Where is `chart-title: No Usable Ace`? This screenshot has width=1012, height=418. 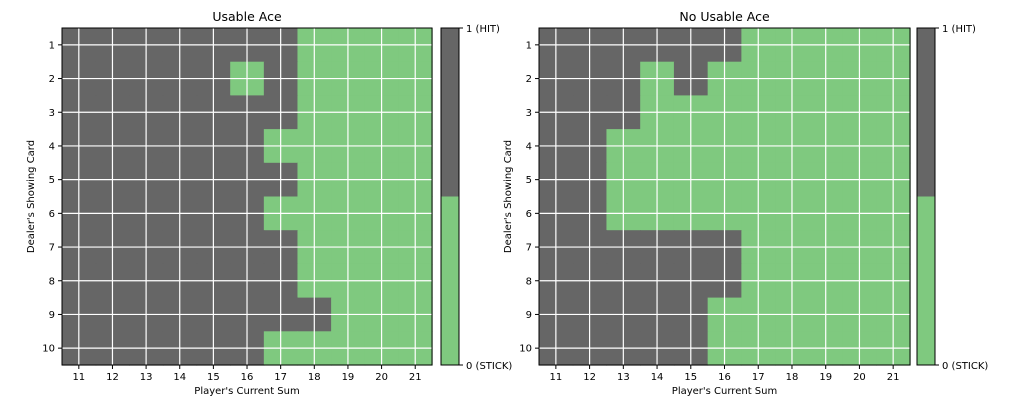
chart-title: No Usable Ace is located at coordinates (724, 16).